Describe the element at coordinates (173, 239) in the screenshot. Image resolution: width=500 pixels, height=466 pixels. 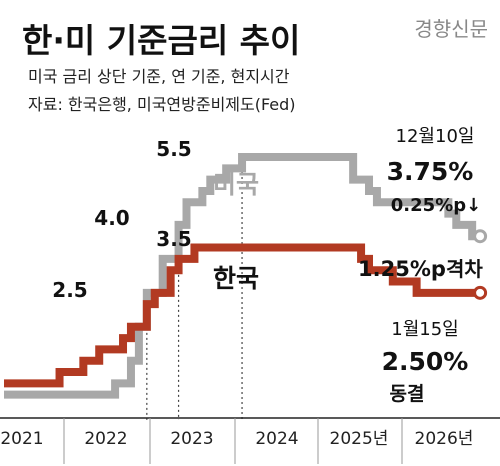
I see `level-label-3: 3.5` at that location.